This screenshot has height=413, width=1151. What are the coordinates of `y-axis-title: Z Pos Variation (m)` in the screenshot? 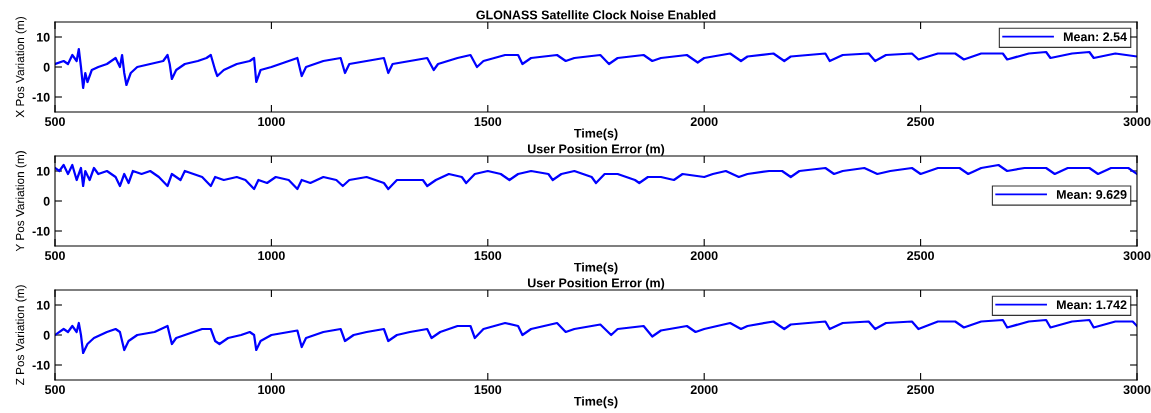 It's located at (21, 335).